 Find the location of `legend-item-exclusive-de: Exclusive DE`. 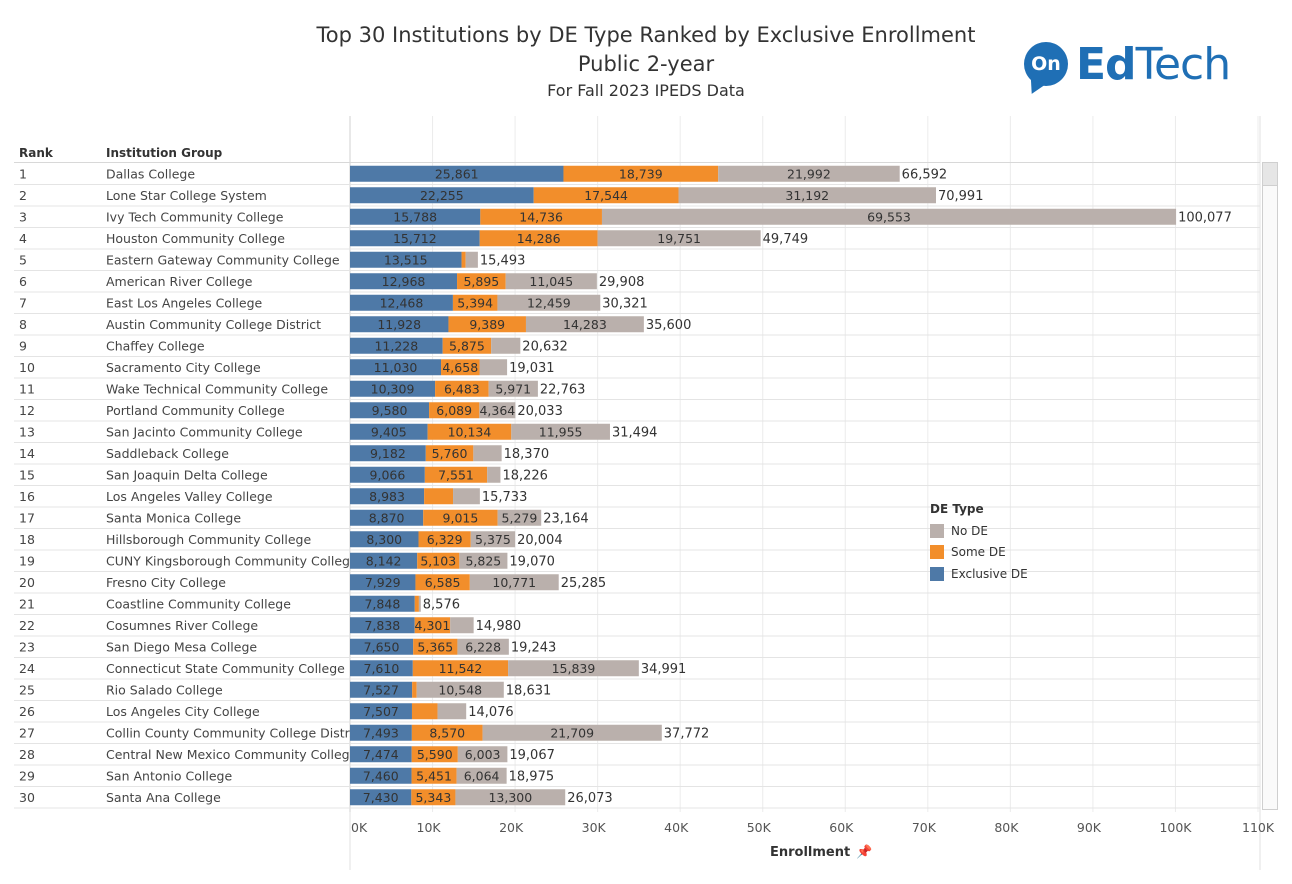

legend-item-exclusive-de: Exclusive DE is located at coordinates (979, 574).